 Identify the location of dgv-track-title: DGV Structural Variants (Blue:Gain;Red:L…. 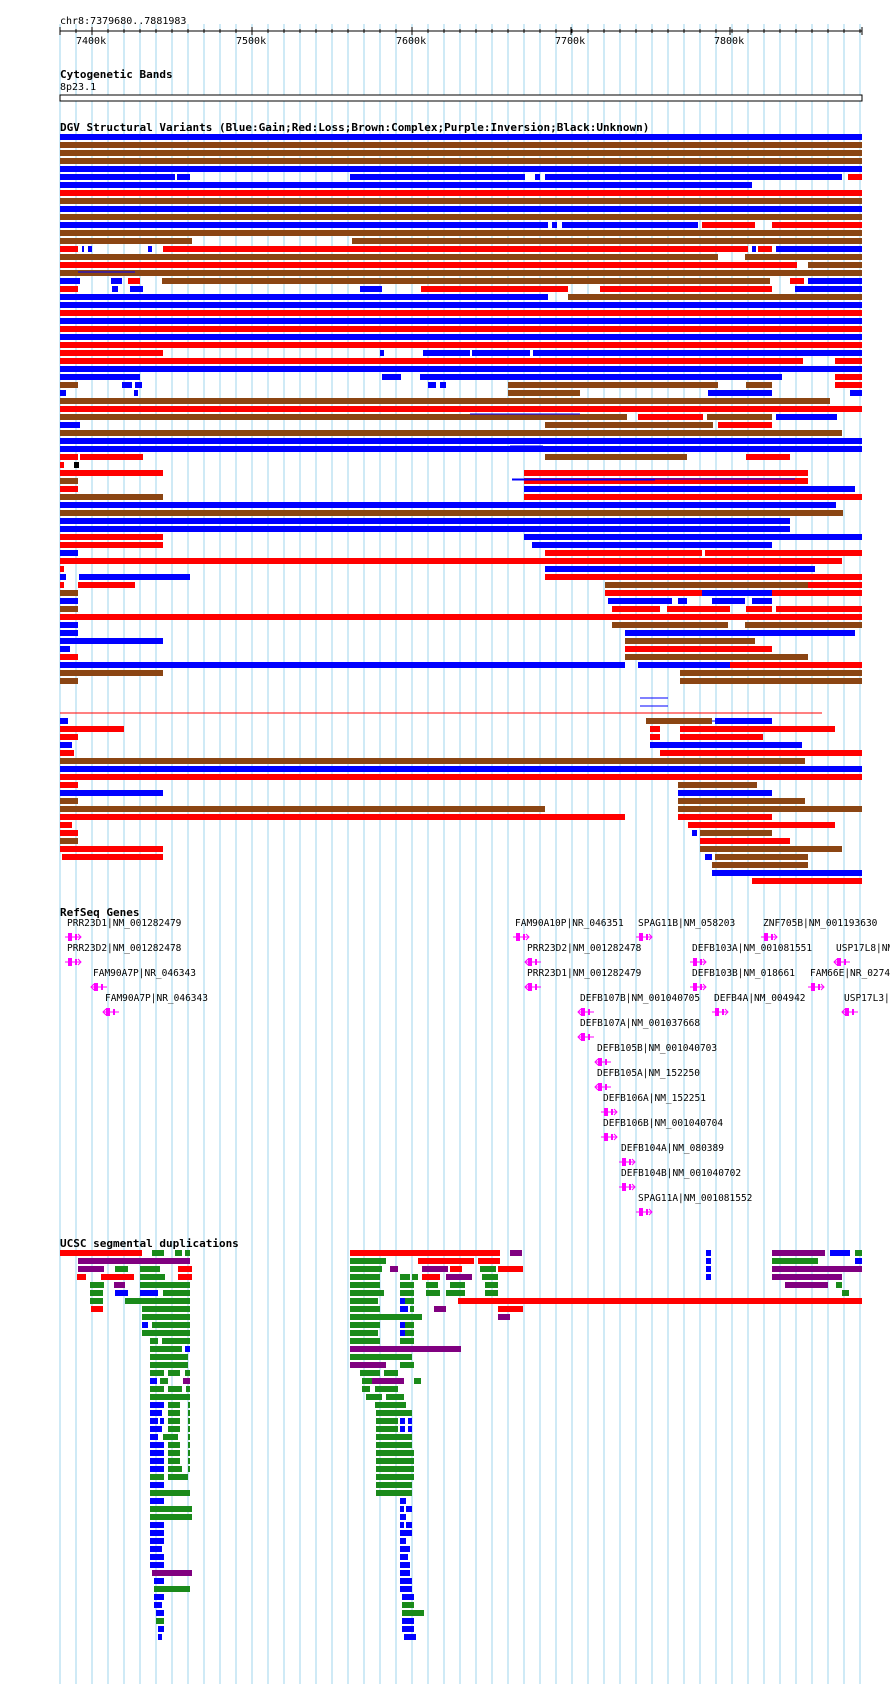
(354, 127).